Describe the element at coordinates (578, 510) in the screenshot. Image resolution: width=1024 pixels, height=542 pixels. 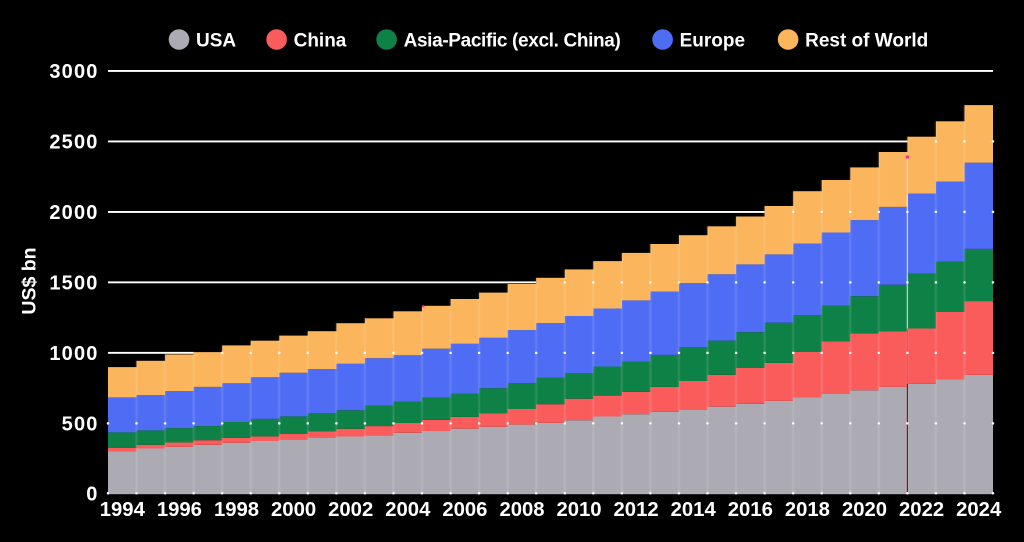
I see `svg-text: 2010` at that location.